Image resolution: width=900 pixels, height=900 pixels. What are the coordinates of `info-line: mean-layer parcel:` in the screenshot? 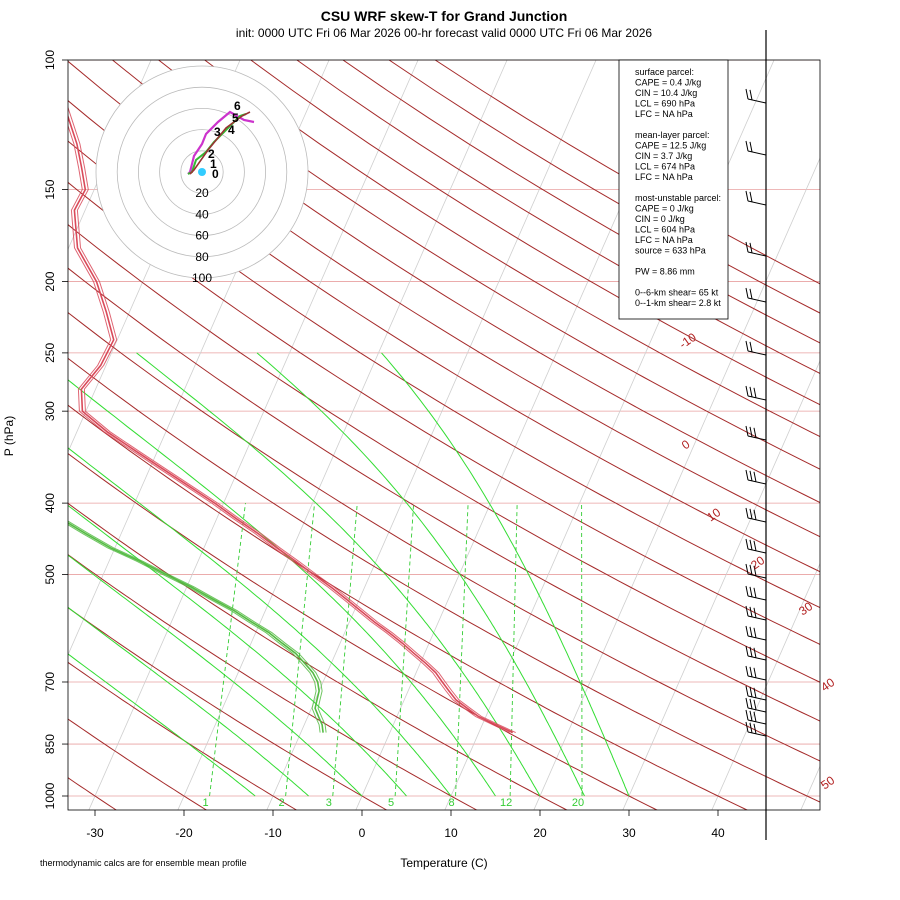 It's located at (672, 135).